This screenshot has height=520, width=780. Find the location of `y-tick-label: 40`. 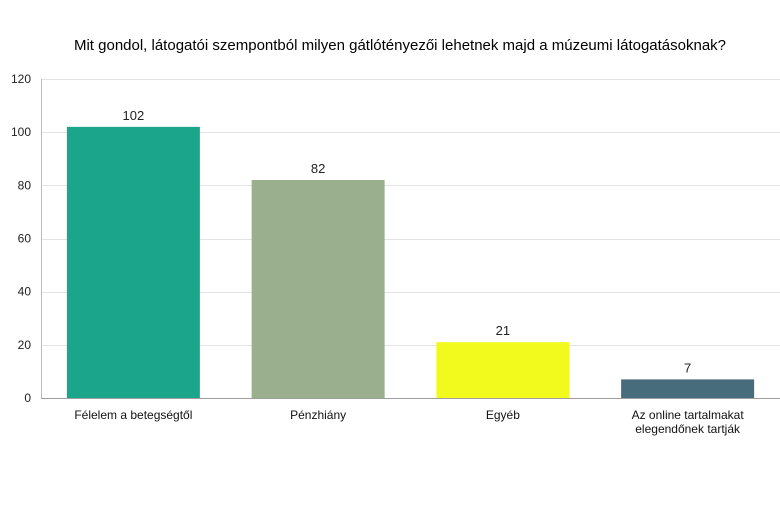

y-tick-label: 40 is located at coordinates (25, 292).